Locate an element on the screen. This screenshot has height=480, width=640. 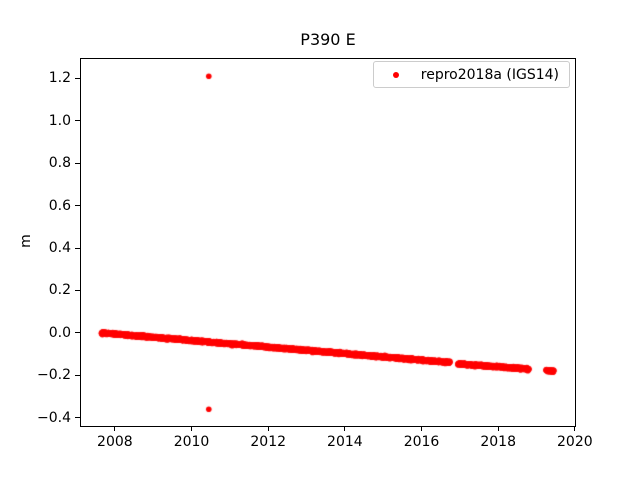
legend-handle is located at coordinates (396, 74).